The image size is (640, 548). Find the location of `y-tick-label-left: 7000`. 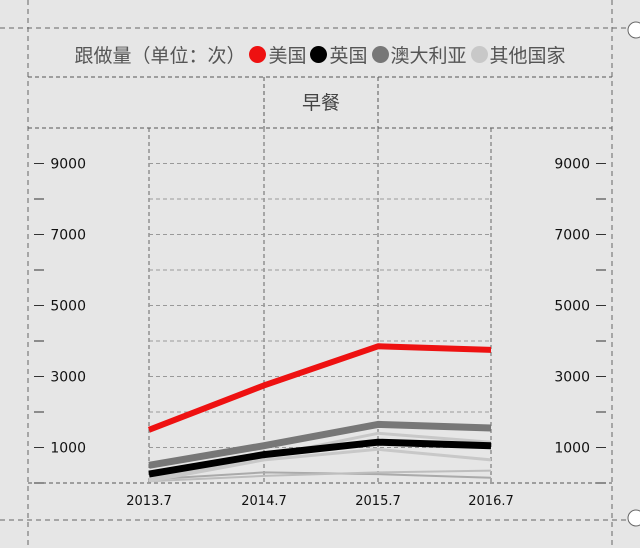

y-tick-label-left: 7000 is located at coordinates (68, 236).